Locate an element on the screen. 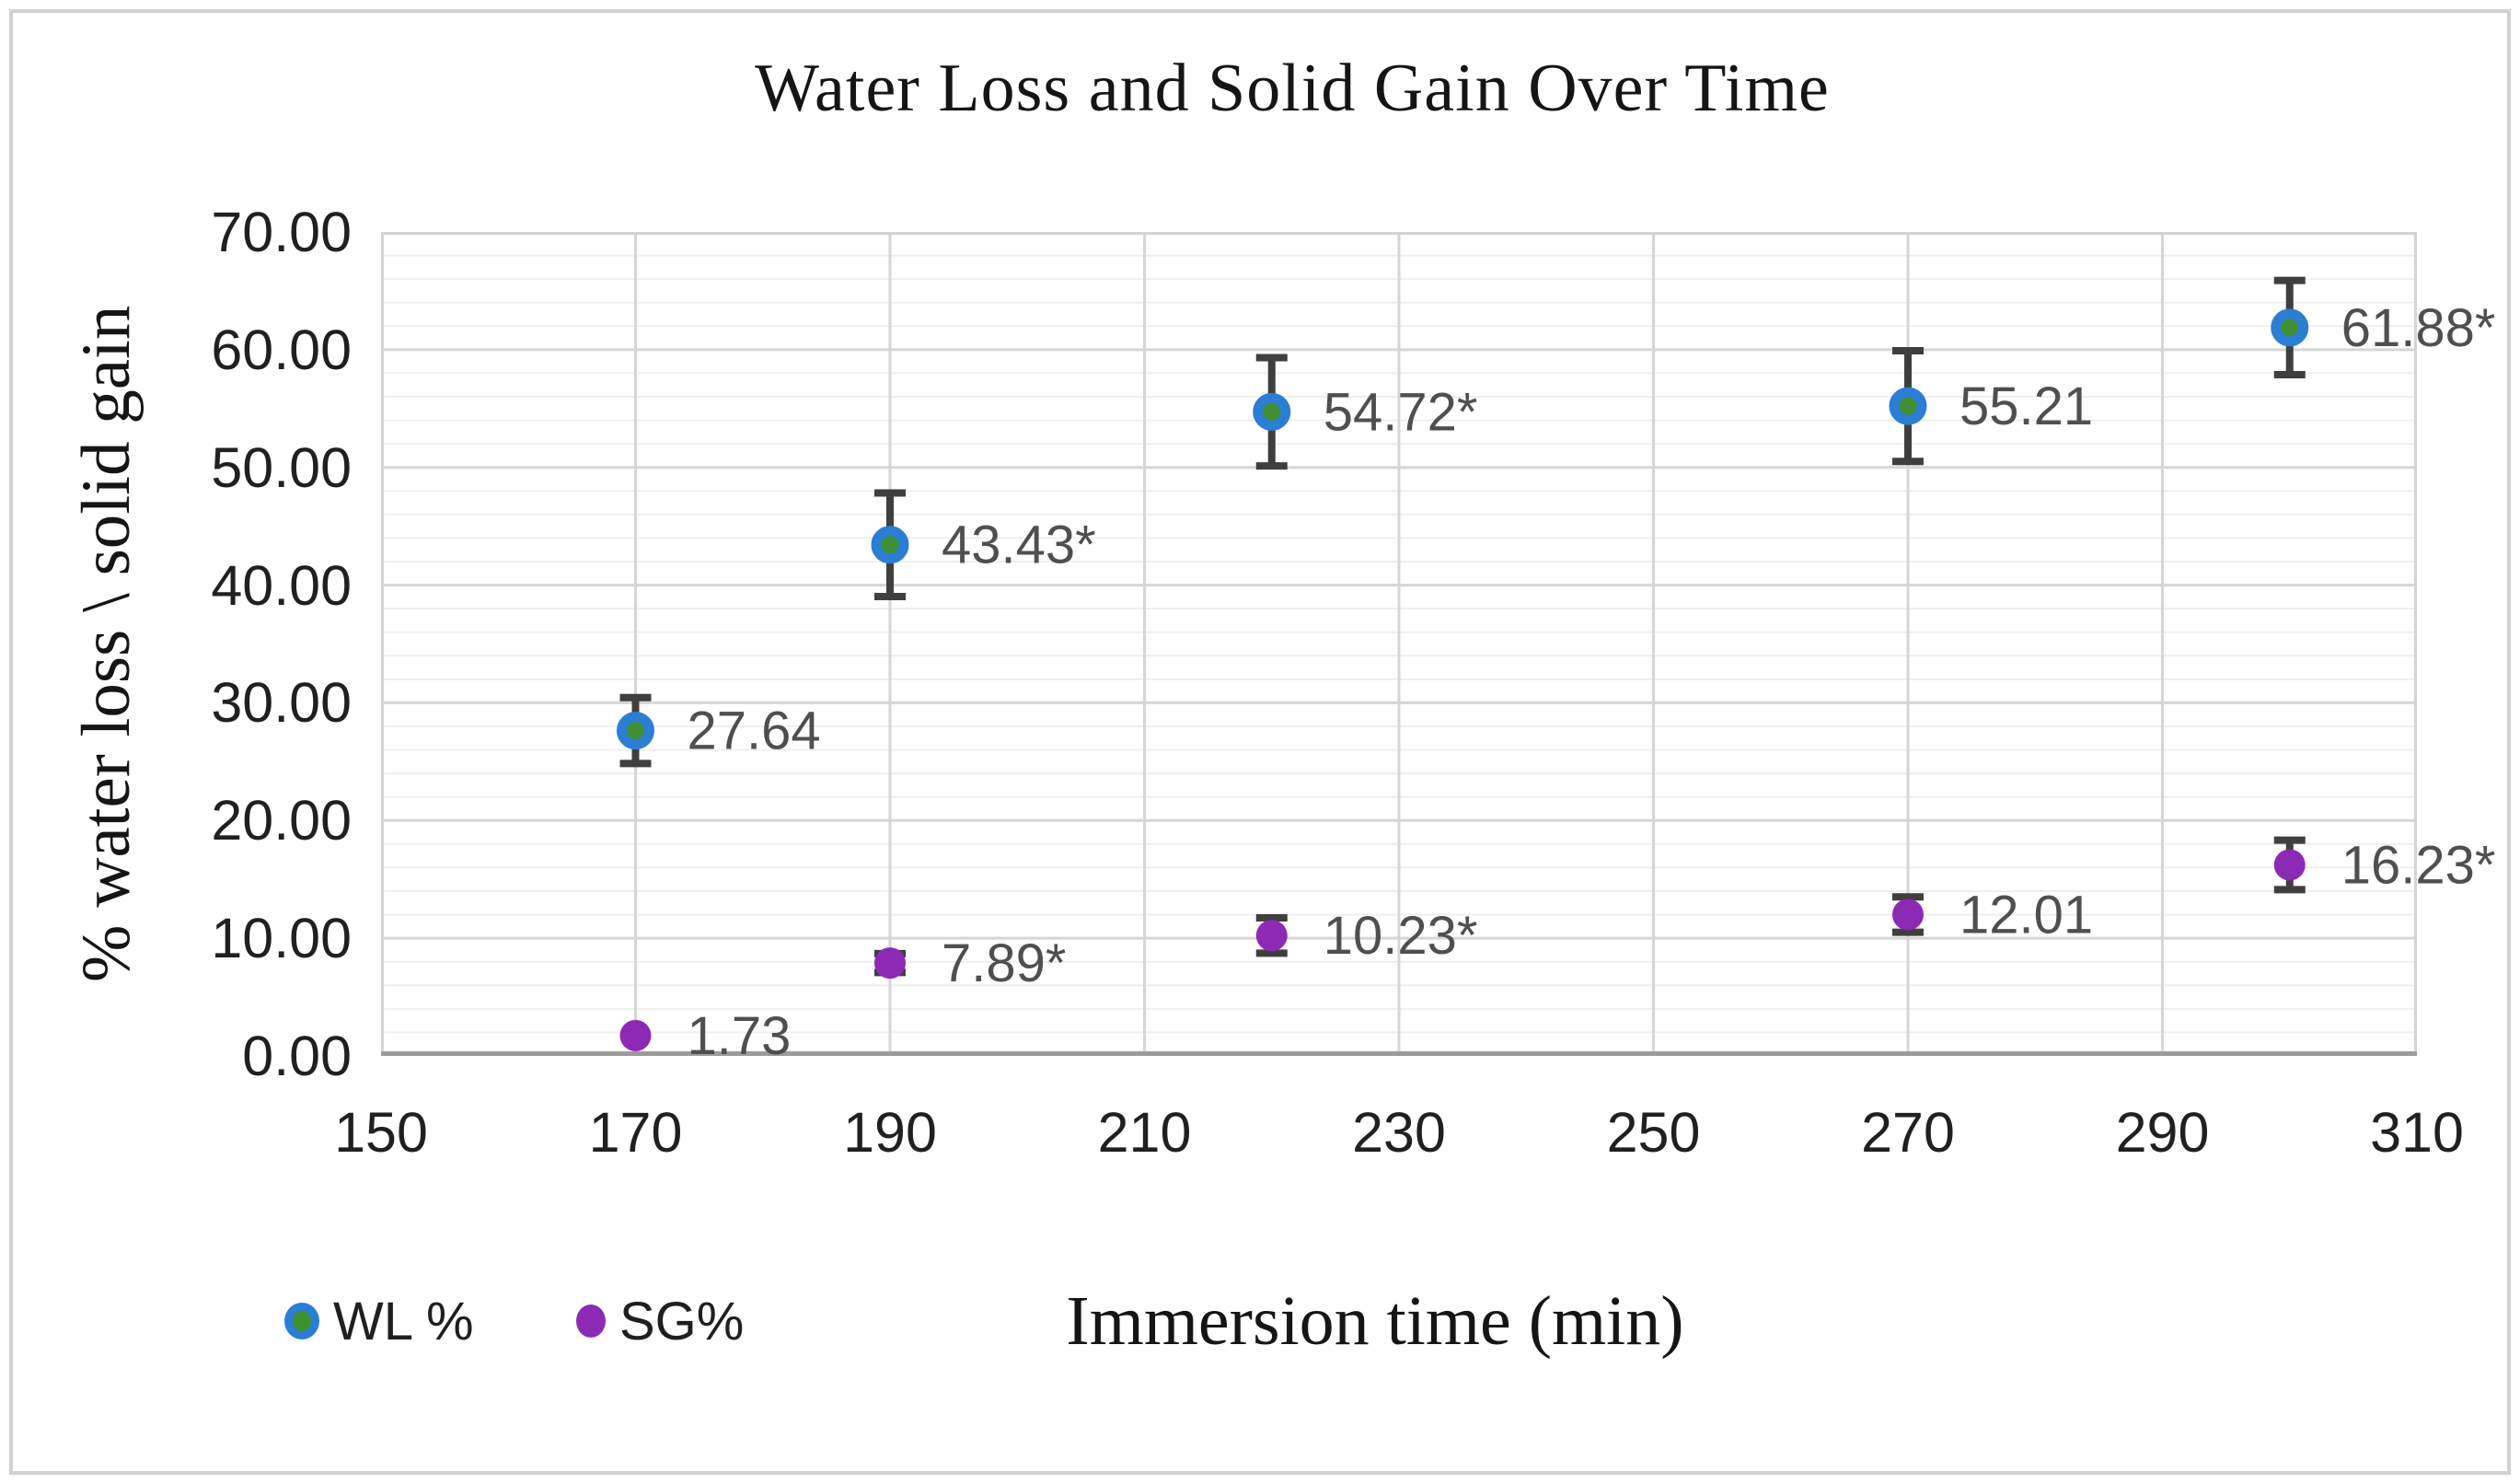 The height and width of the screenshot is (1484, 2520). x-tick-label: 310 is located at coordinates (2417, 1132).